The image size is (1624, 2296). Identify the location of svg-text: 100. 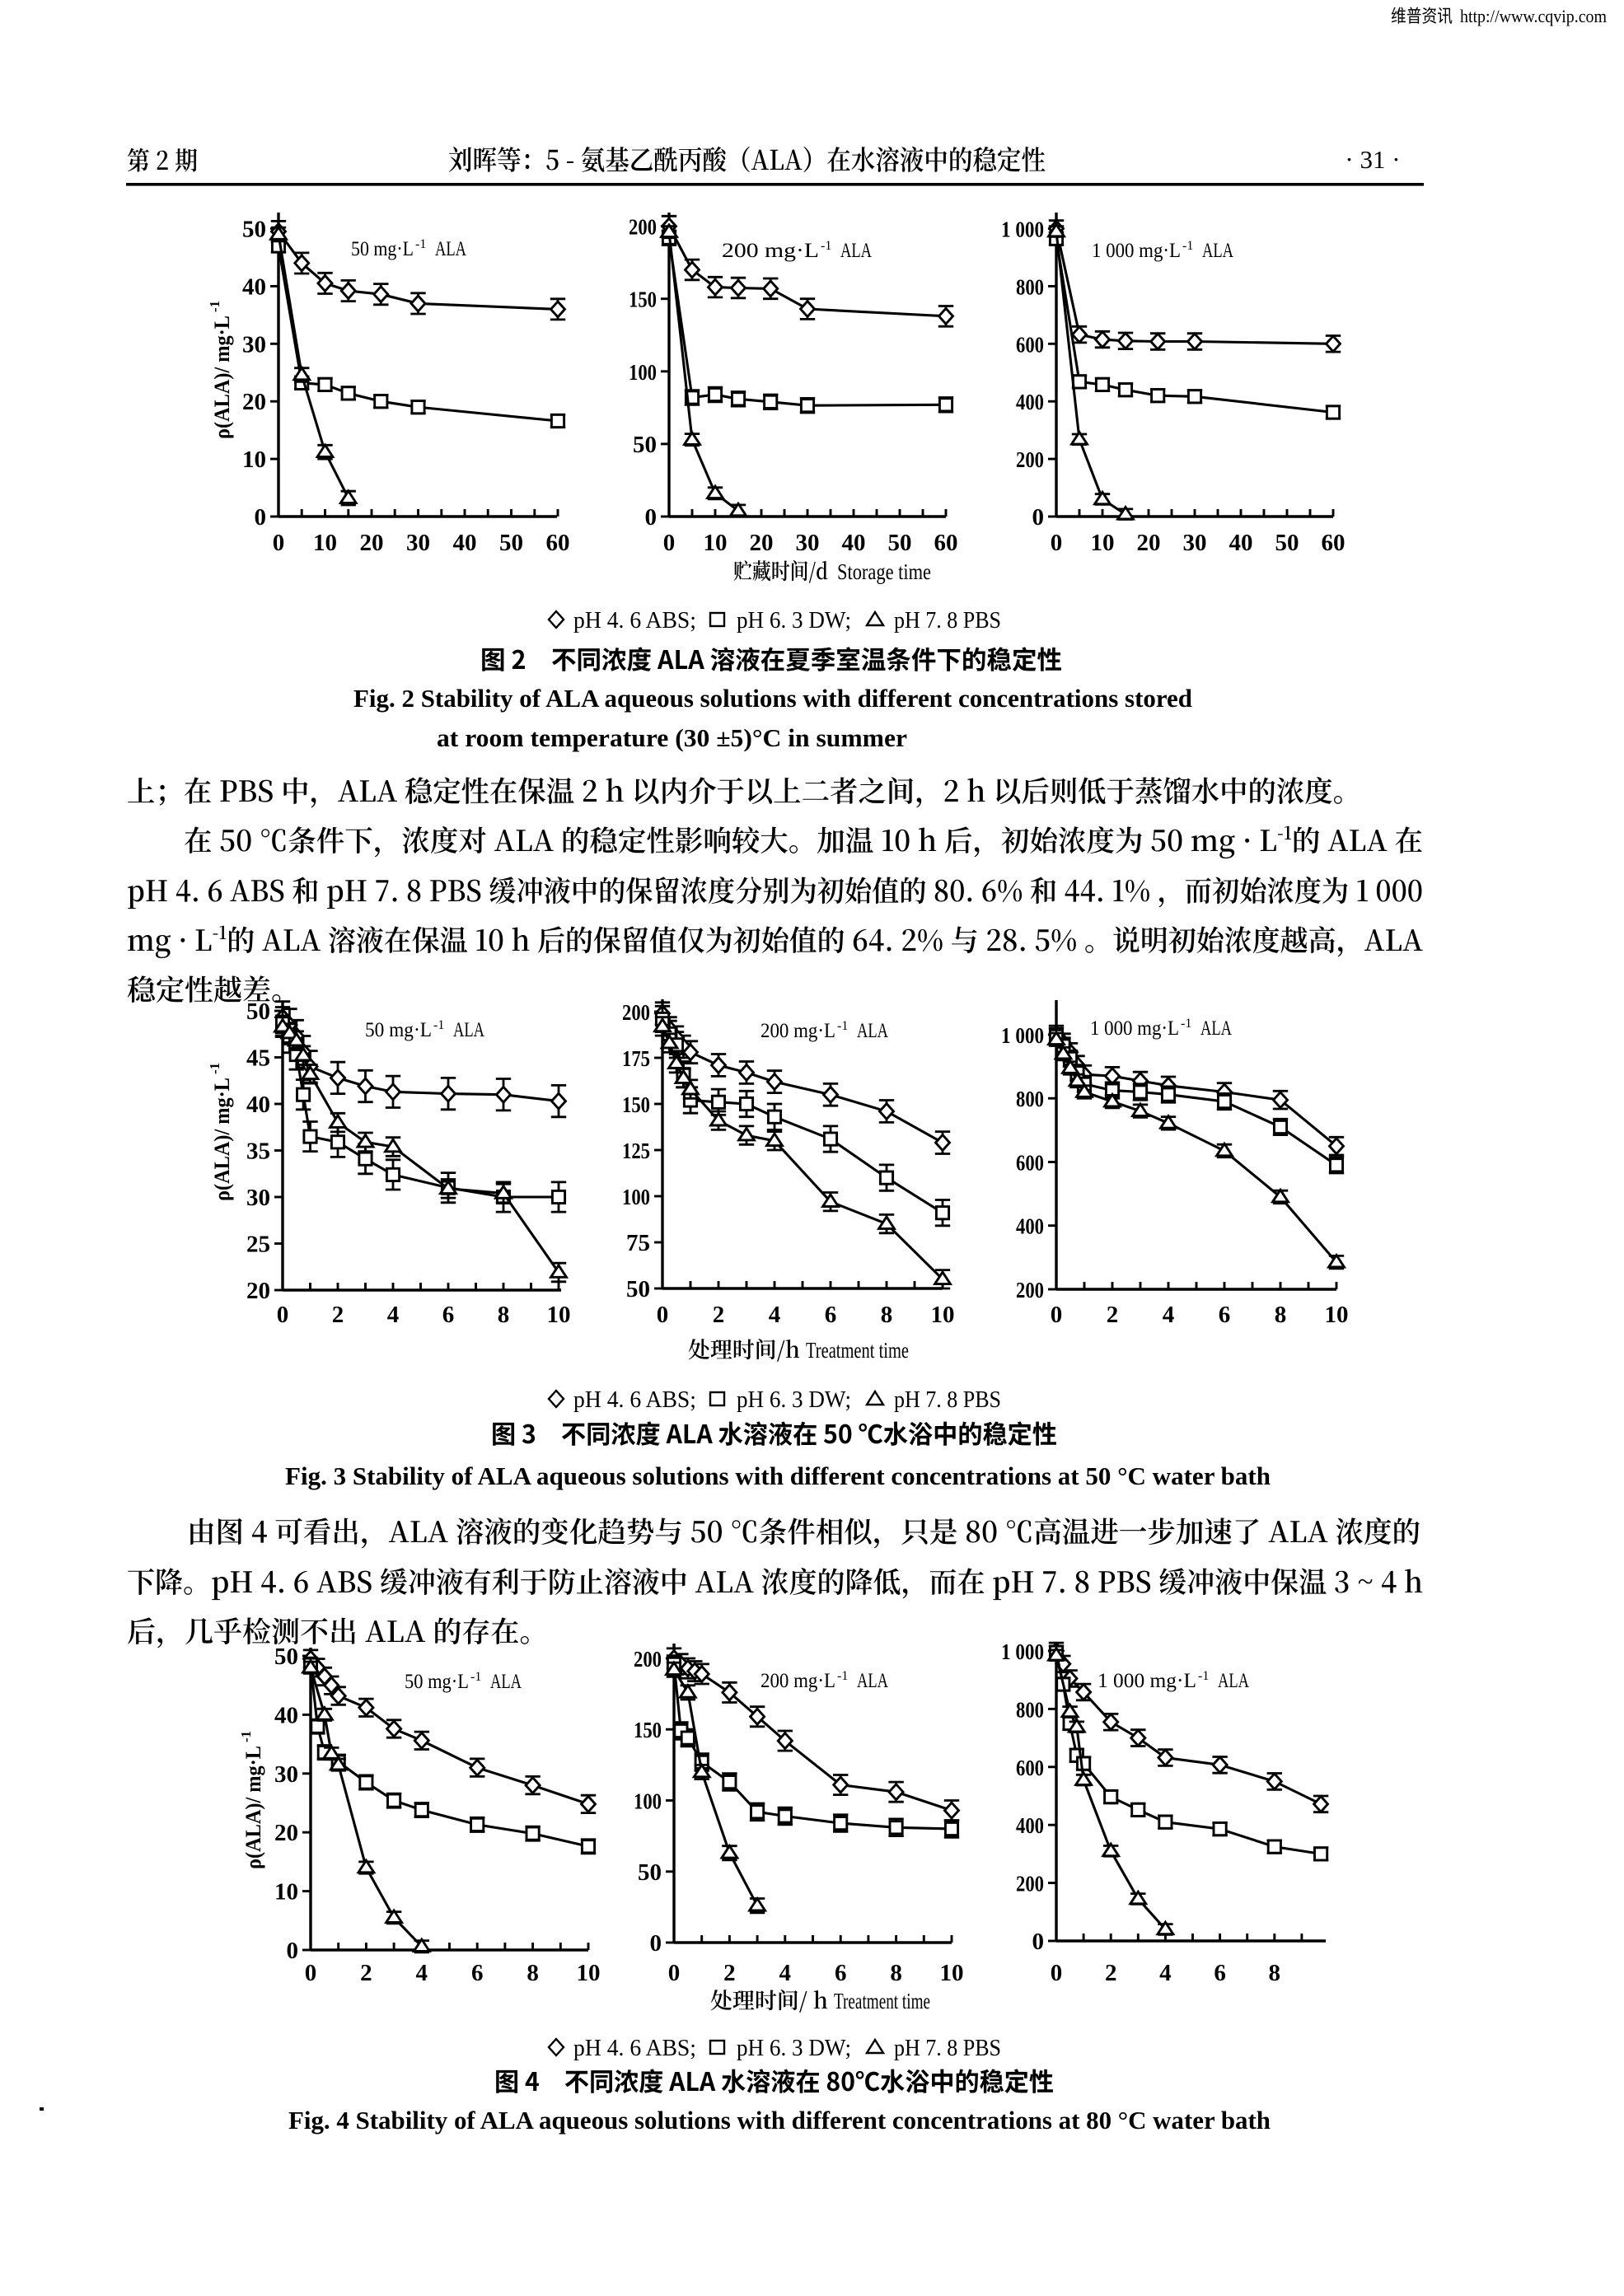
(643, 372).